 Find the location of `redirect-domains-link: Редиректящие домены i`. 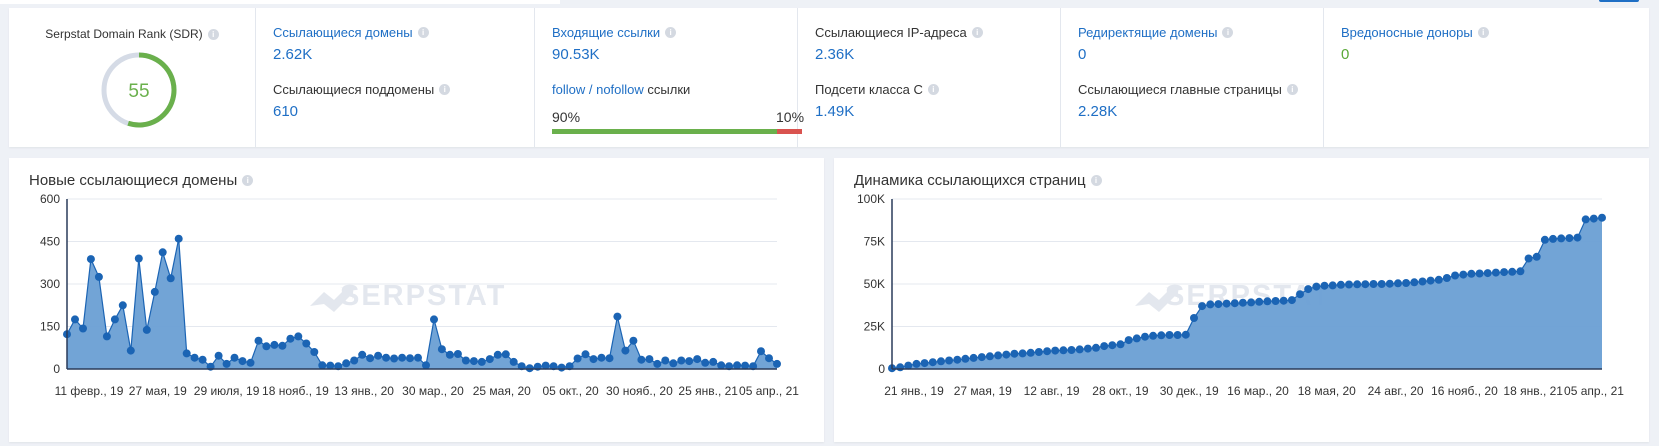

redirect-domains-link: Редиректящие домены i is located at coordinates (1156, 32).